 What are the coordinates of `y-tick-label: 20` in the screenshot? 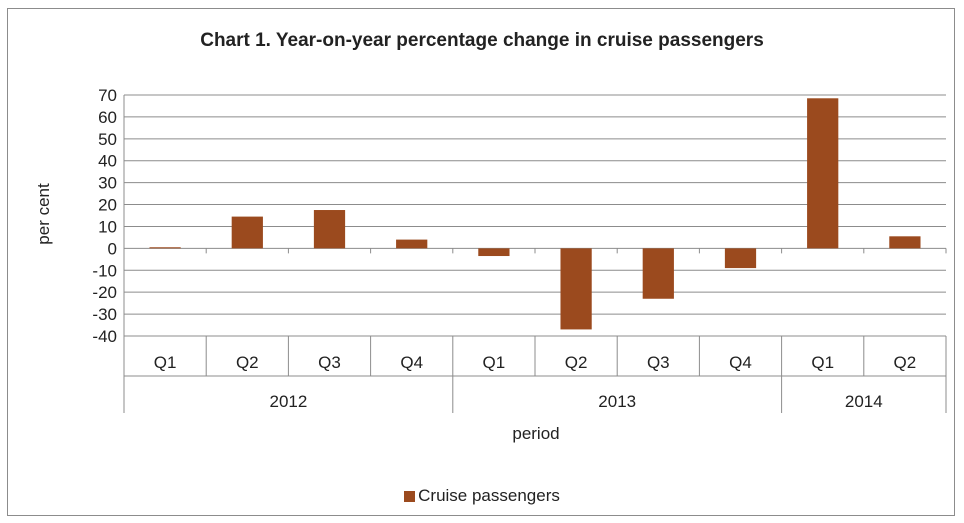 It's located at (107, 205).